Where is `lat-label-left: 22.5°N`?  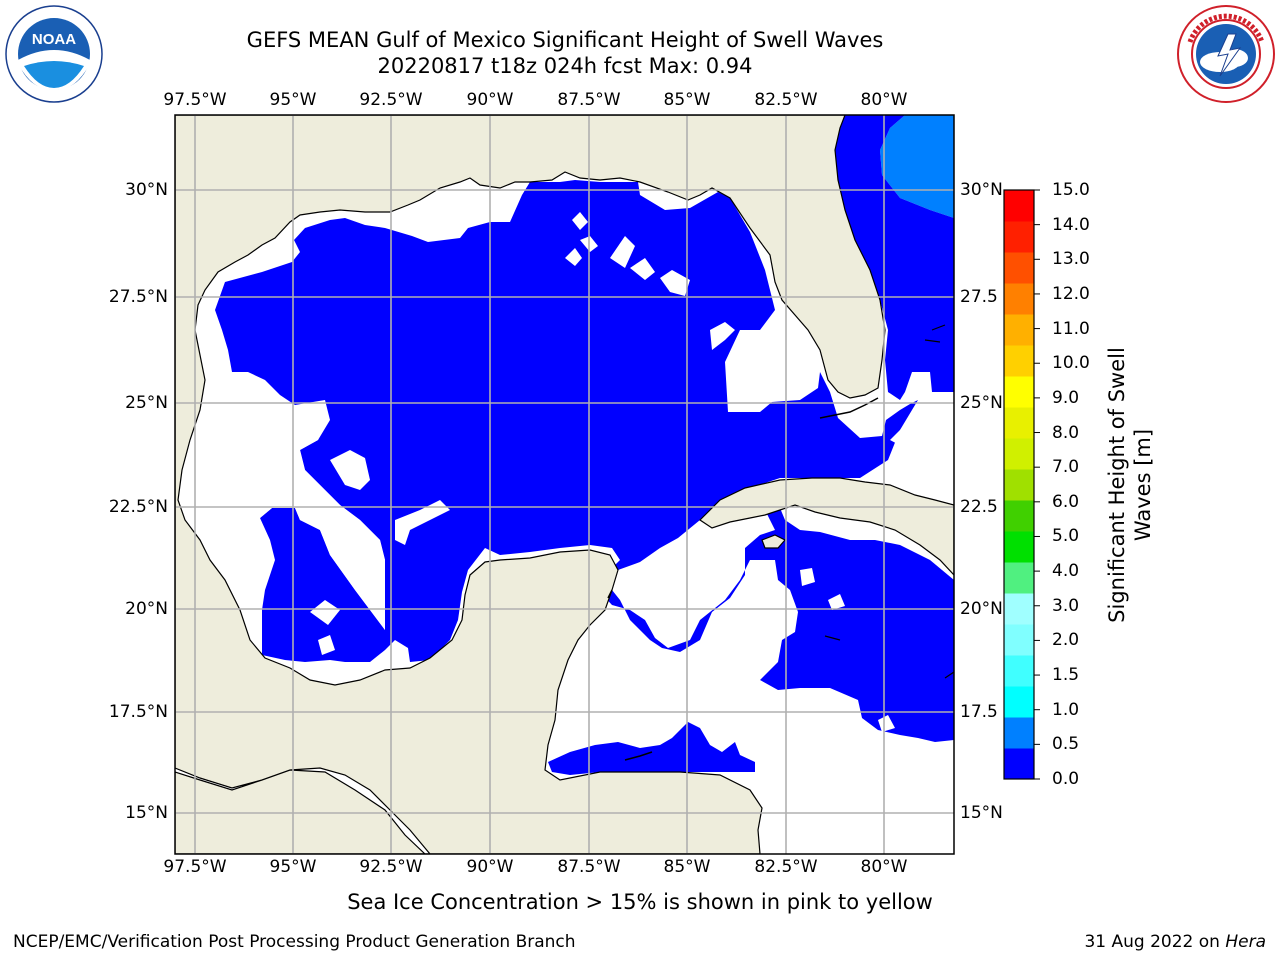
lat-label-left: 22.5°N is located at coordinates (138, 507).